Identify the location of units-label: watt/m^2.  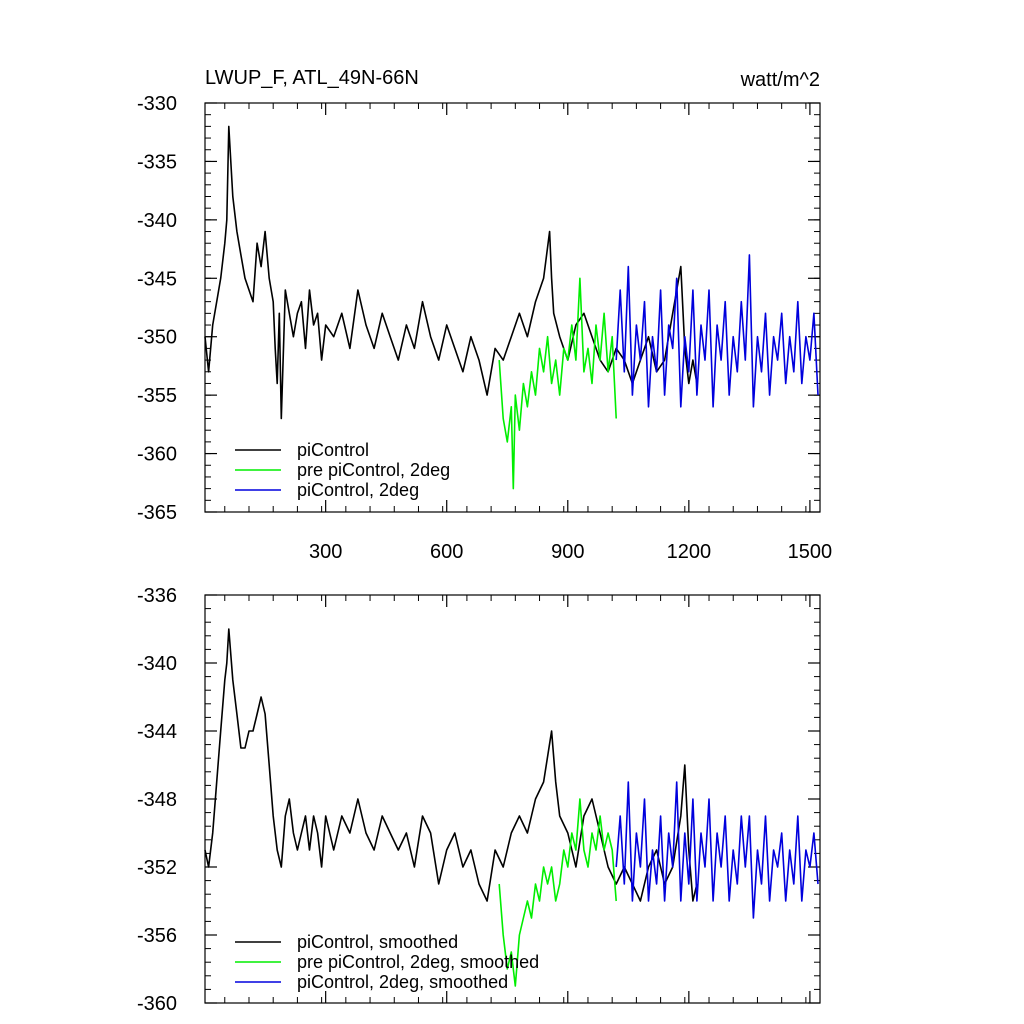
(780, 80).